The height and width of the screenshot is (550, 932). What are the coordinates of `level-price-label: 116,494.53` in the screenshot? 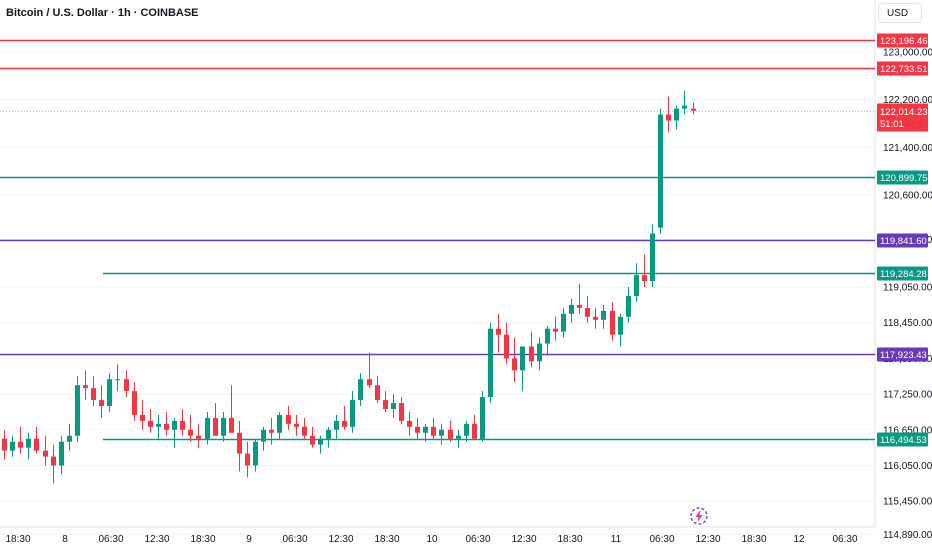 It's located at (903, 440).